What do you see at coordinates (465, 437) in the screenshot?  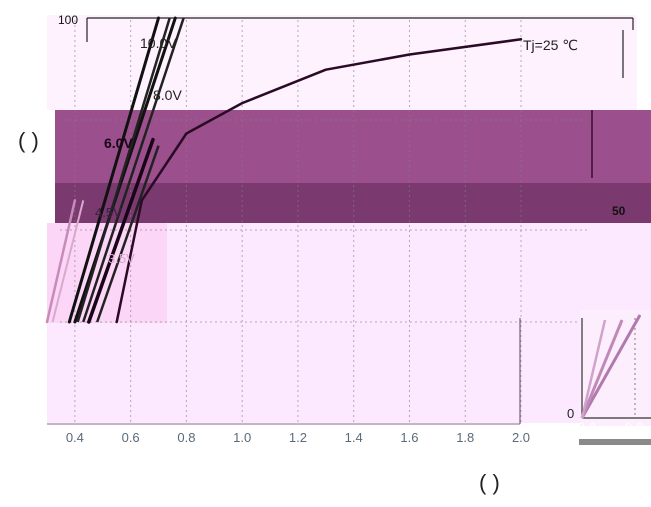 I see `x-tick-label-7: 1.8` at bounding box center [465, 437].